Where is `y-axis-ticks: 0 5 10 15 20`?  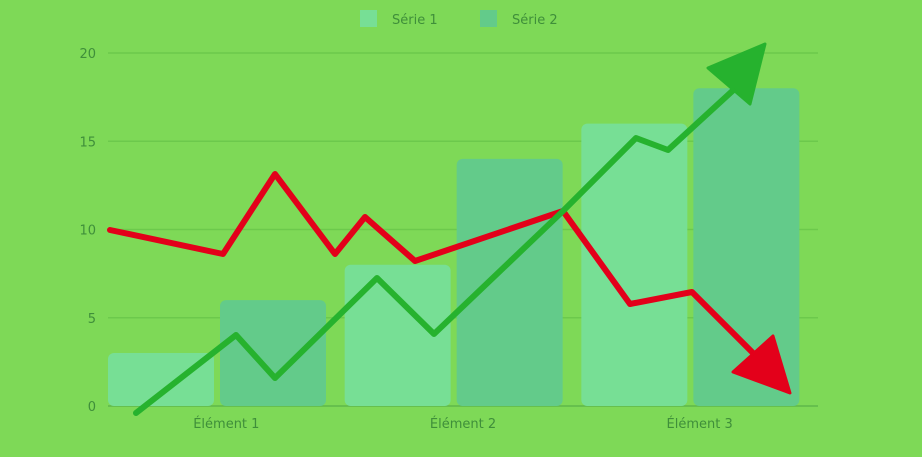
y-axis-ticks: 0 5 10 15 20 is located at coordinates (87, 231).